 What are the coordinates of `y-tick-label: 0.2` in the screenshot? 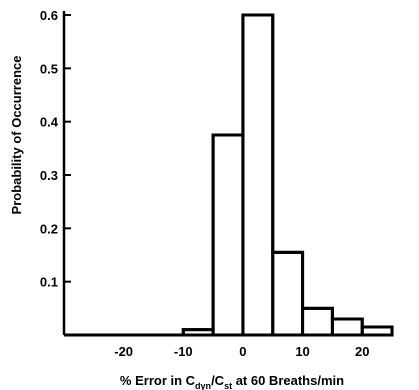 It's located at (49, 228).